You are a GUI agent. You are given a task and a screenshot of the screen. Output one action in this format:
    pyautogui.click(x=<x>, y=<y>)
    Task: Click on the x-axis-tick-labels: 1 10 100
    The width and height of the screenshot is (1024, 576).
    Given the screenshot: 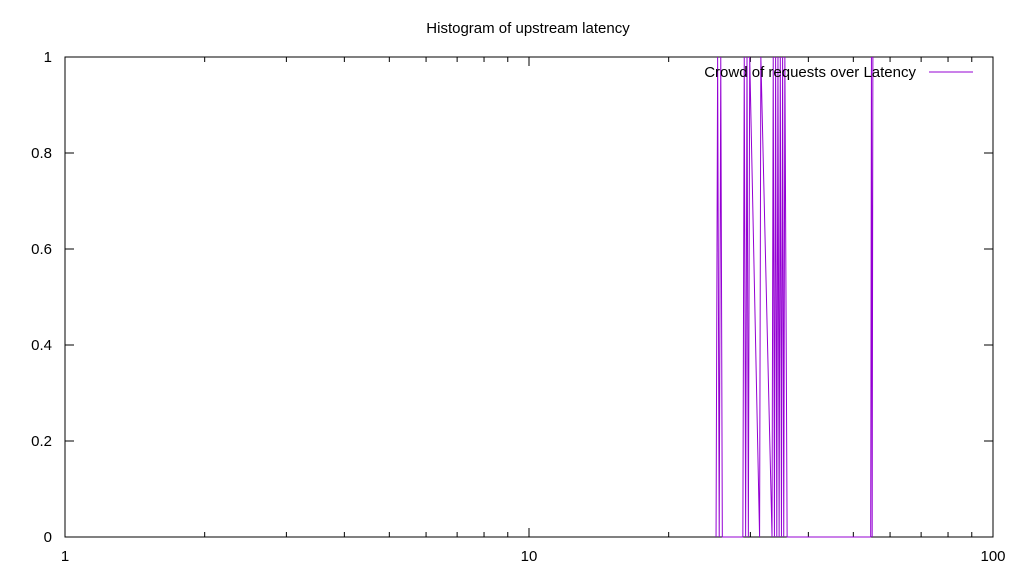 What is the action you would take?
    pyautogui.click(x=533, y=556)
    